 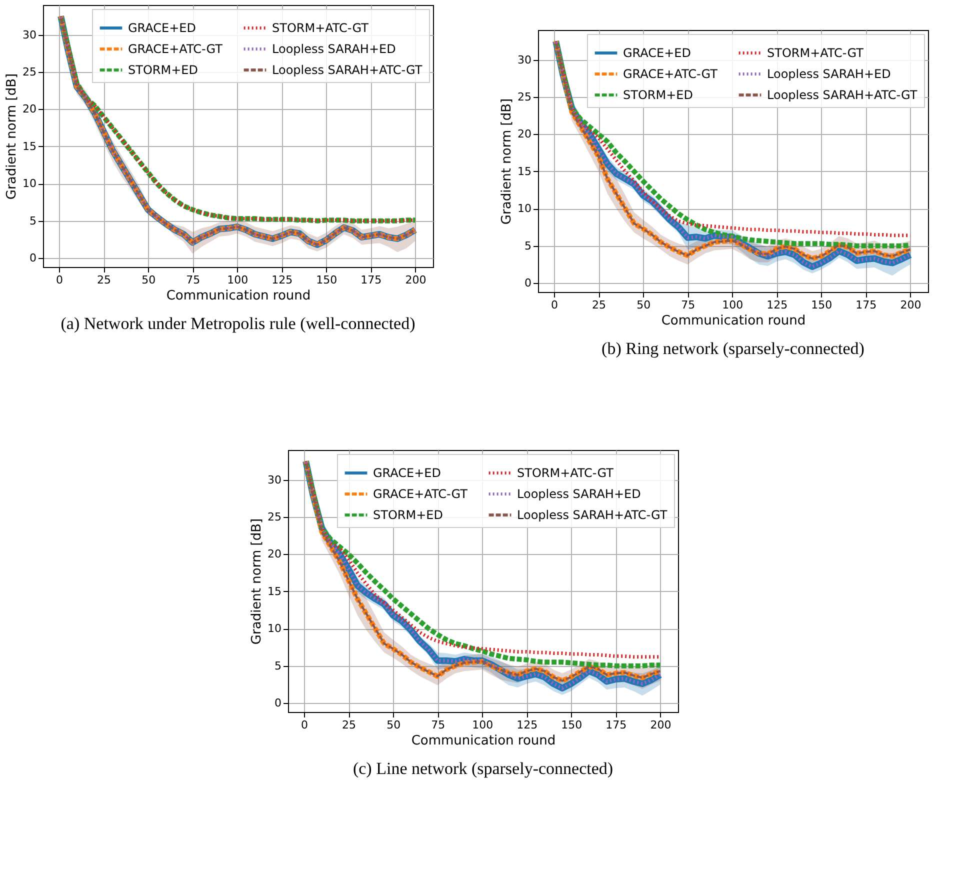 What do you see at coordinates (733, 348) in the screenshot?
I see `text: (b) Ring network (sparsely-connected)` at bounding box center [733, 348].